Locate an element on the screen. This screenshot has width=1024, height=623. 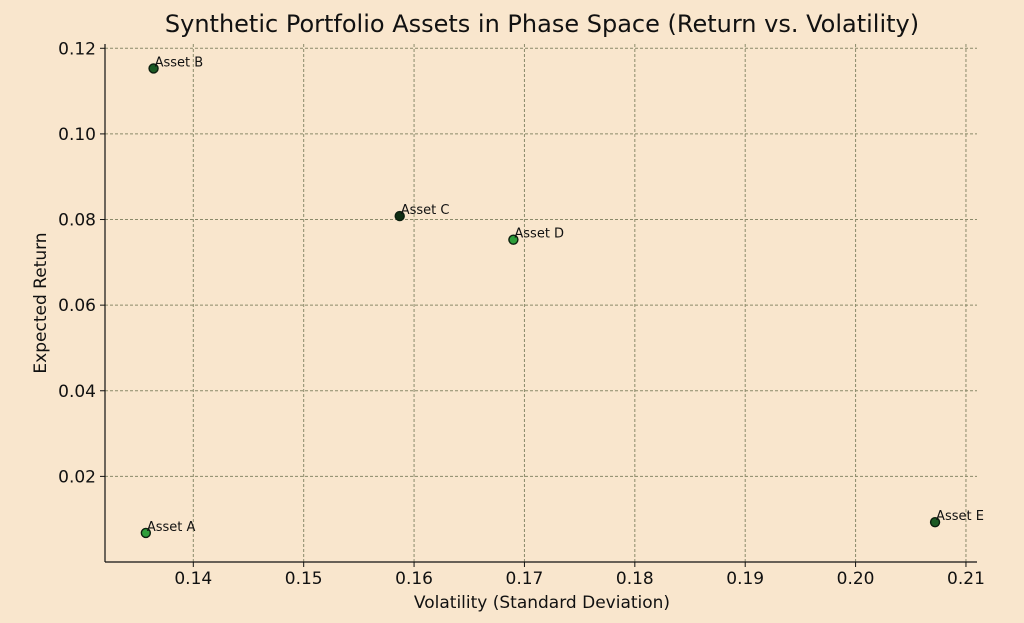
x-tick-label: 0.16 is located at coordinates (414, 579).